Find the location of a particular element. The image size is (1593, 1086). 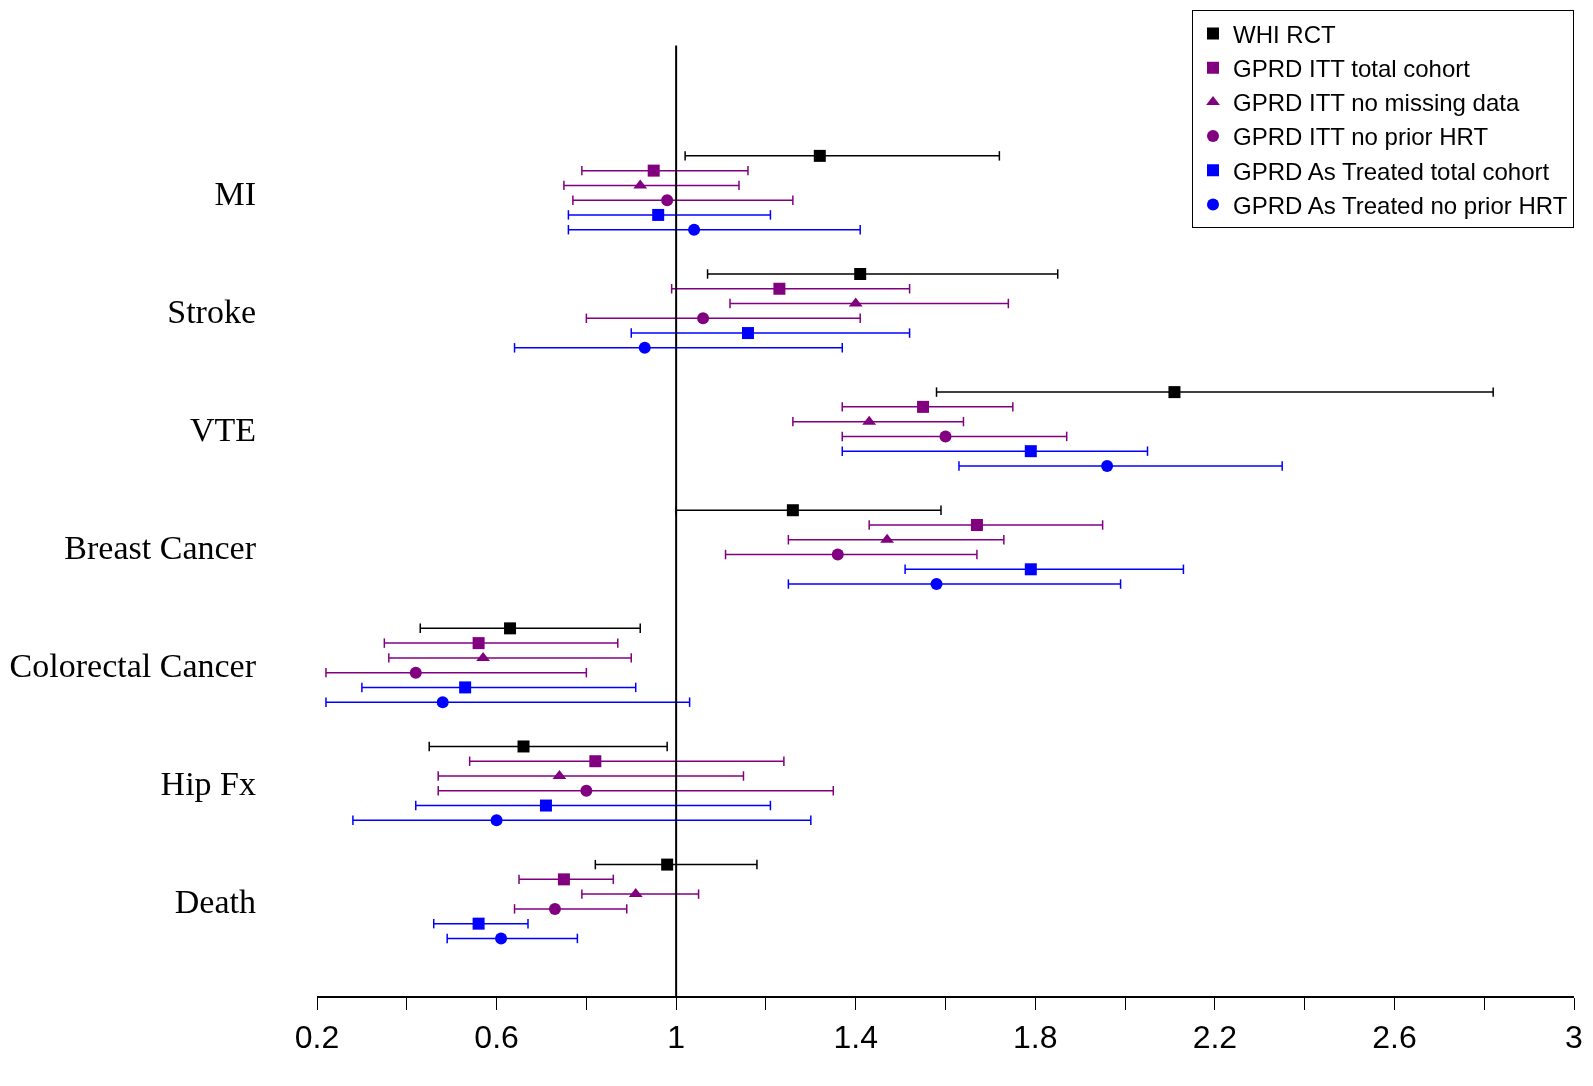

y-tick-label: MI is located at coordinates (235, 193).